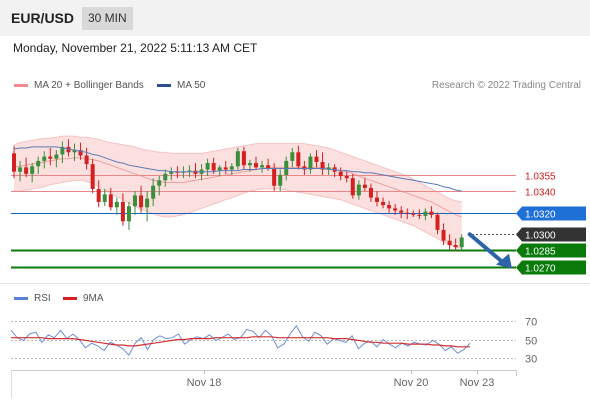 The height and width of the screenshot is (400, 590). I want to click on research-credit: Research © 2022 Trading Central, so click(506, 85).